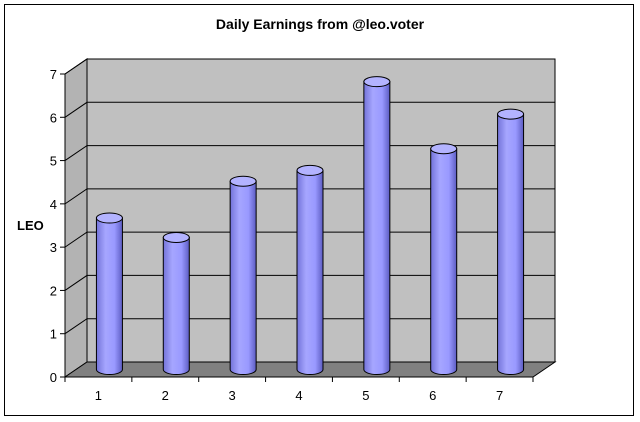 The image size is (640, 422). Describe the element at coordinates (98, 395) in the screenshot. I see `x-tick-label: 1` at that location.